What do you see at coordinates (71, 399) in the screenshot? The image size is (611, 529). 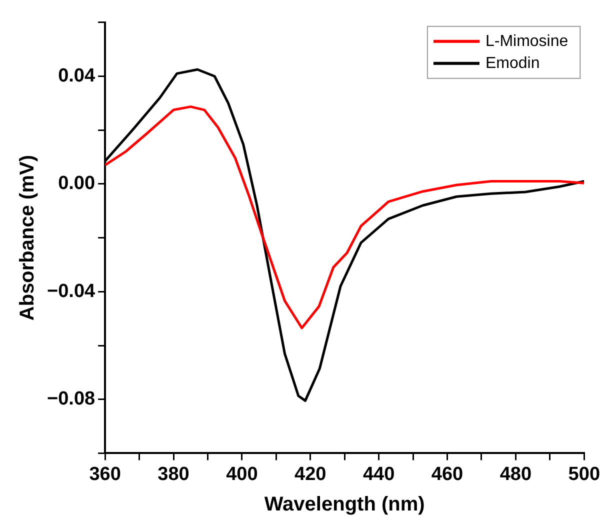 I see `y-tick-label: −0.08` at bounding box center [71, 399].